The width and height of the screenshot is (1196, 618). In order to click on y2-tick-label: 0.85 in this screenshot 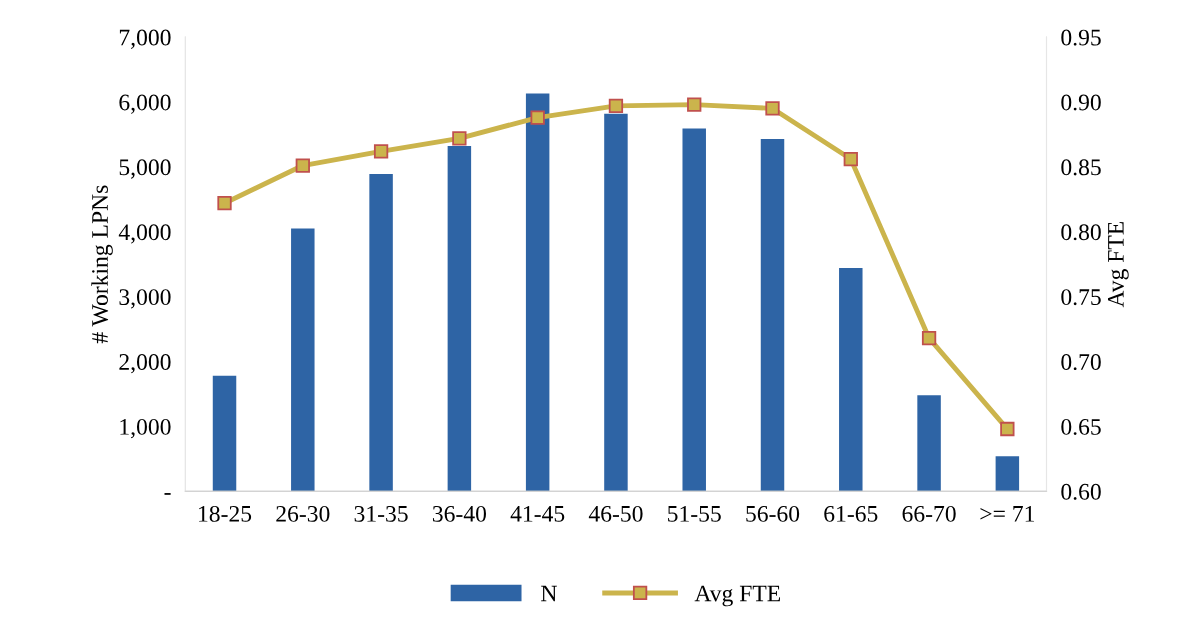, I will do `click(1081, 167)`.